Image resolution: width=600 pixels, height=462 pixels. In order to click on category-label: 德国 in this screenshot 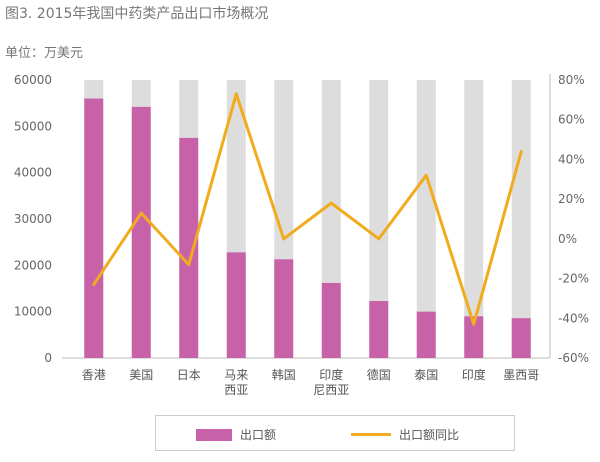, I will do `click(379, 374)`.